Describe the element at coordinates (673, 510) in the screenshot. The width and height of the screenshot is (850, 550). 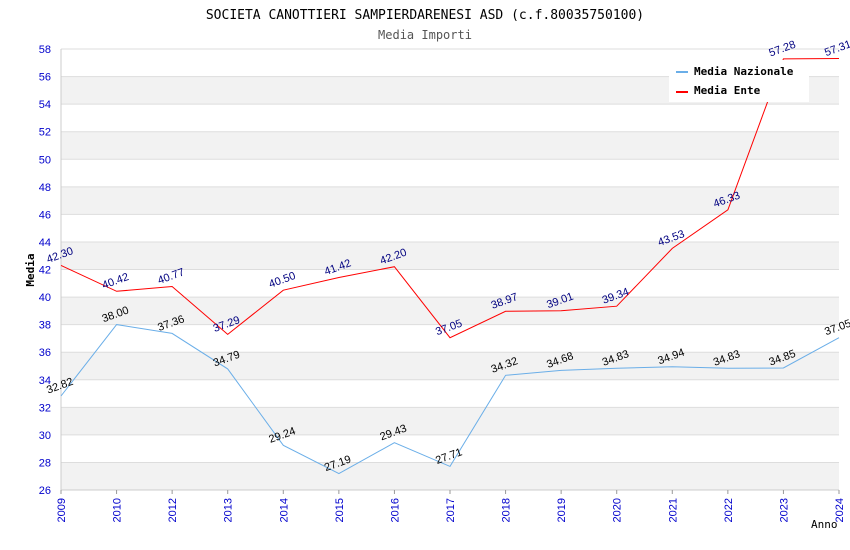
I see `x-tick-label: 2021` at that location.